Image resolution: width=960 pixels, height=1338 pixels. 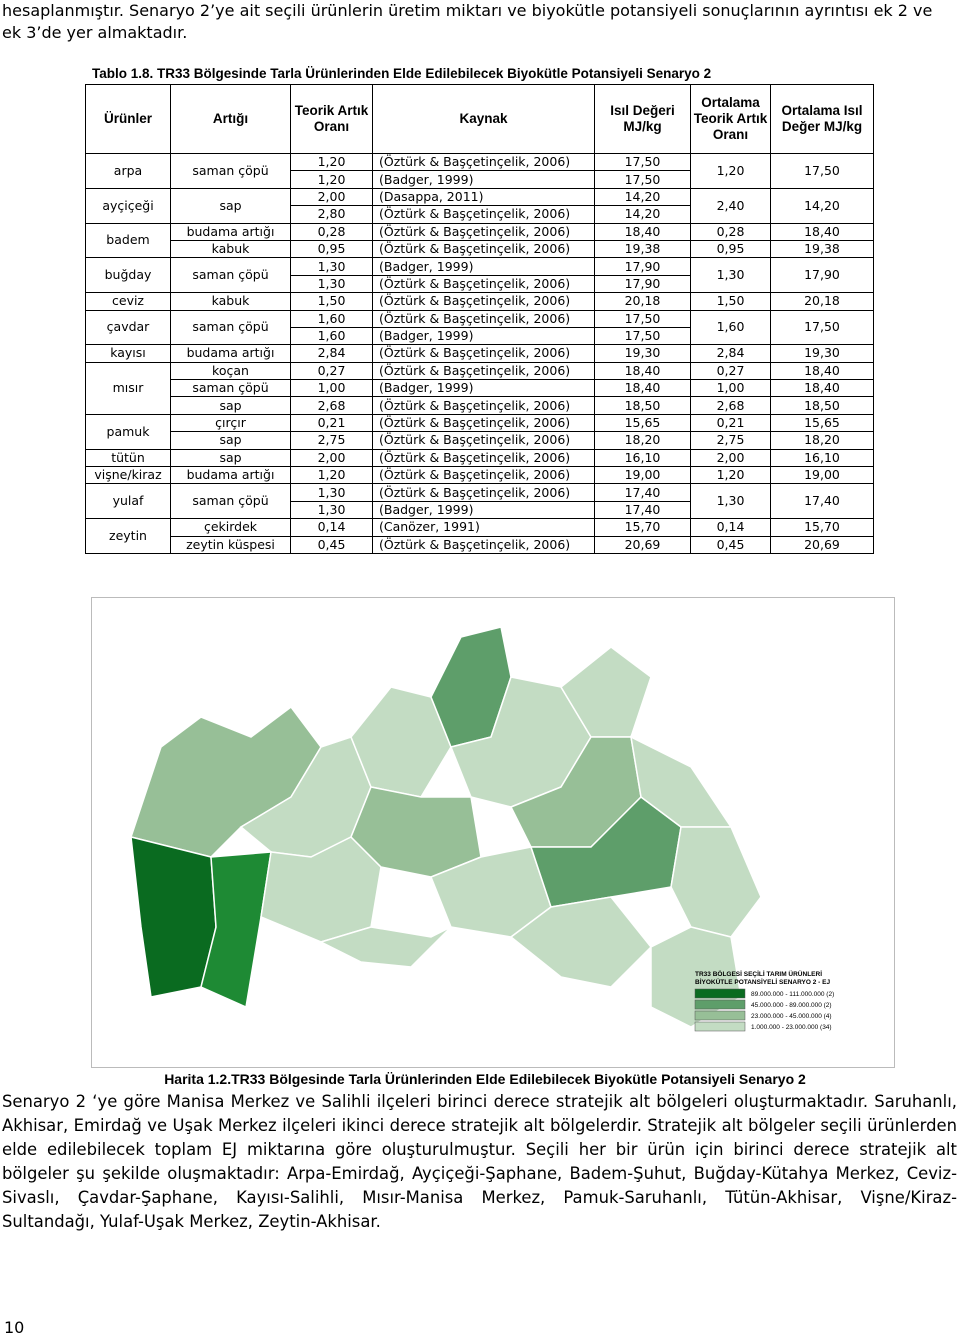 What do you see at coordinates (822, 527) in the screenshot?
I see `avg-value-cell: 15,70` at bounding box center [822, 527].